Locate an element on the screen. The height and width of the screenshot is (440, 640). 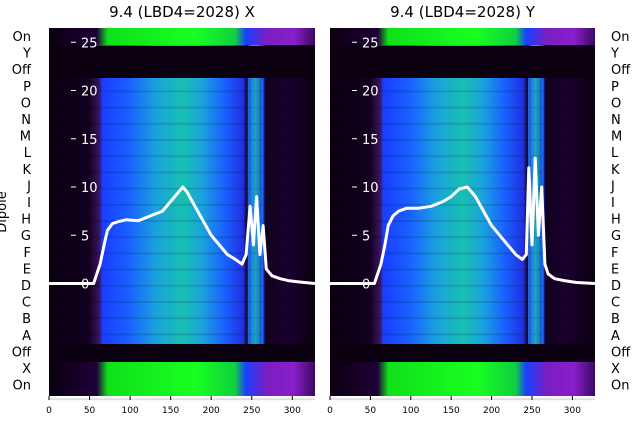
row-label-left: P is located at coordinates (27, 87).